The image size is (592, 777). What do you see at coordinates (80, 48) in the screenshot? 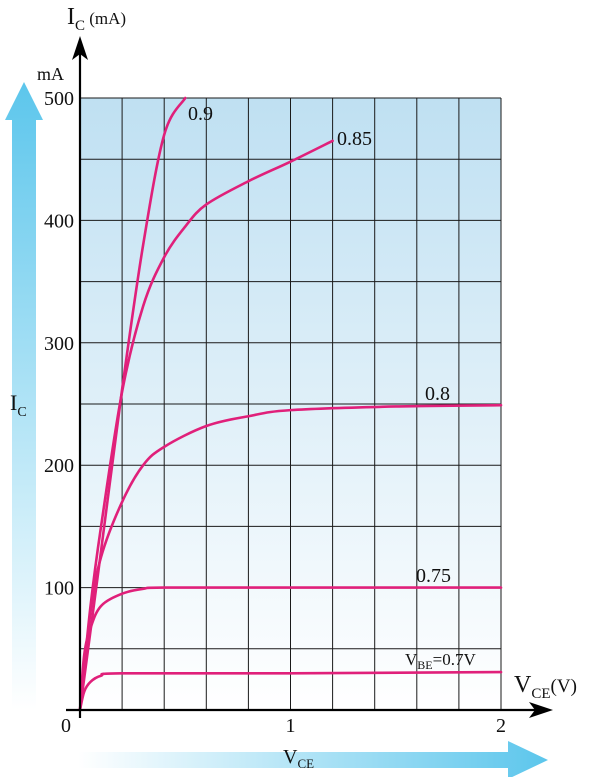
I see `y-axis-arrowhead` at bounding box center [80, 48].